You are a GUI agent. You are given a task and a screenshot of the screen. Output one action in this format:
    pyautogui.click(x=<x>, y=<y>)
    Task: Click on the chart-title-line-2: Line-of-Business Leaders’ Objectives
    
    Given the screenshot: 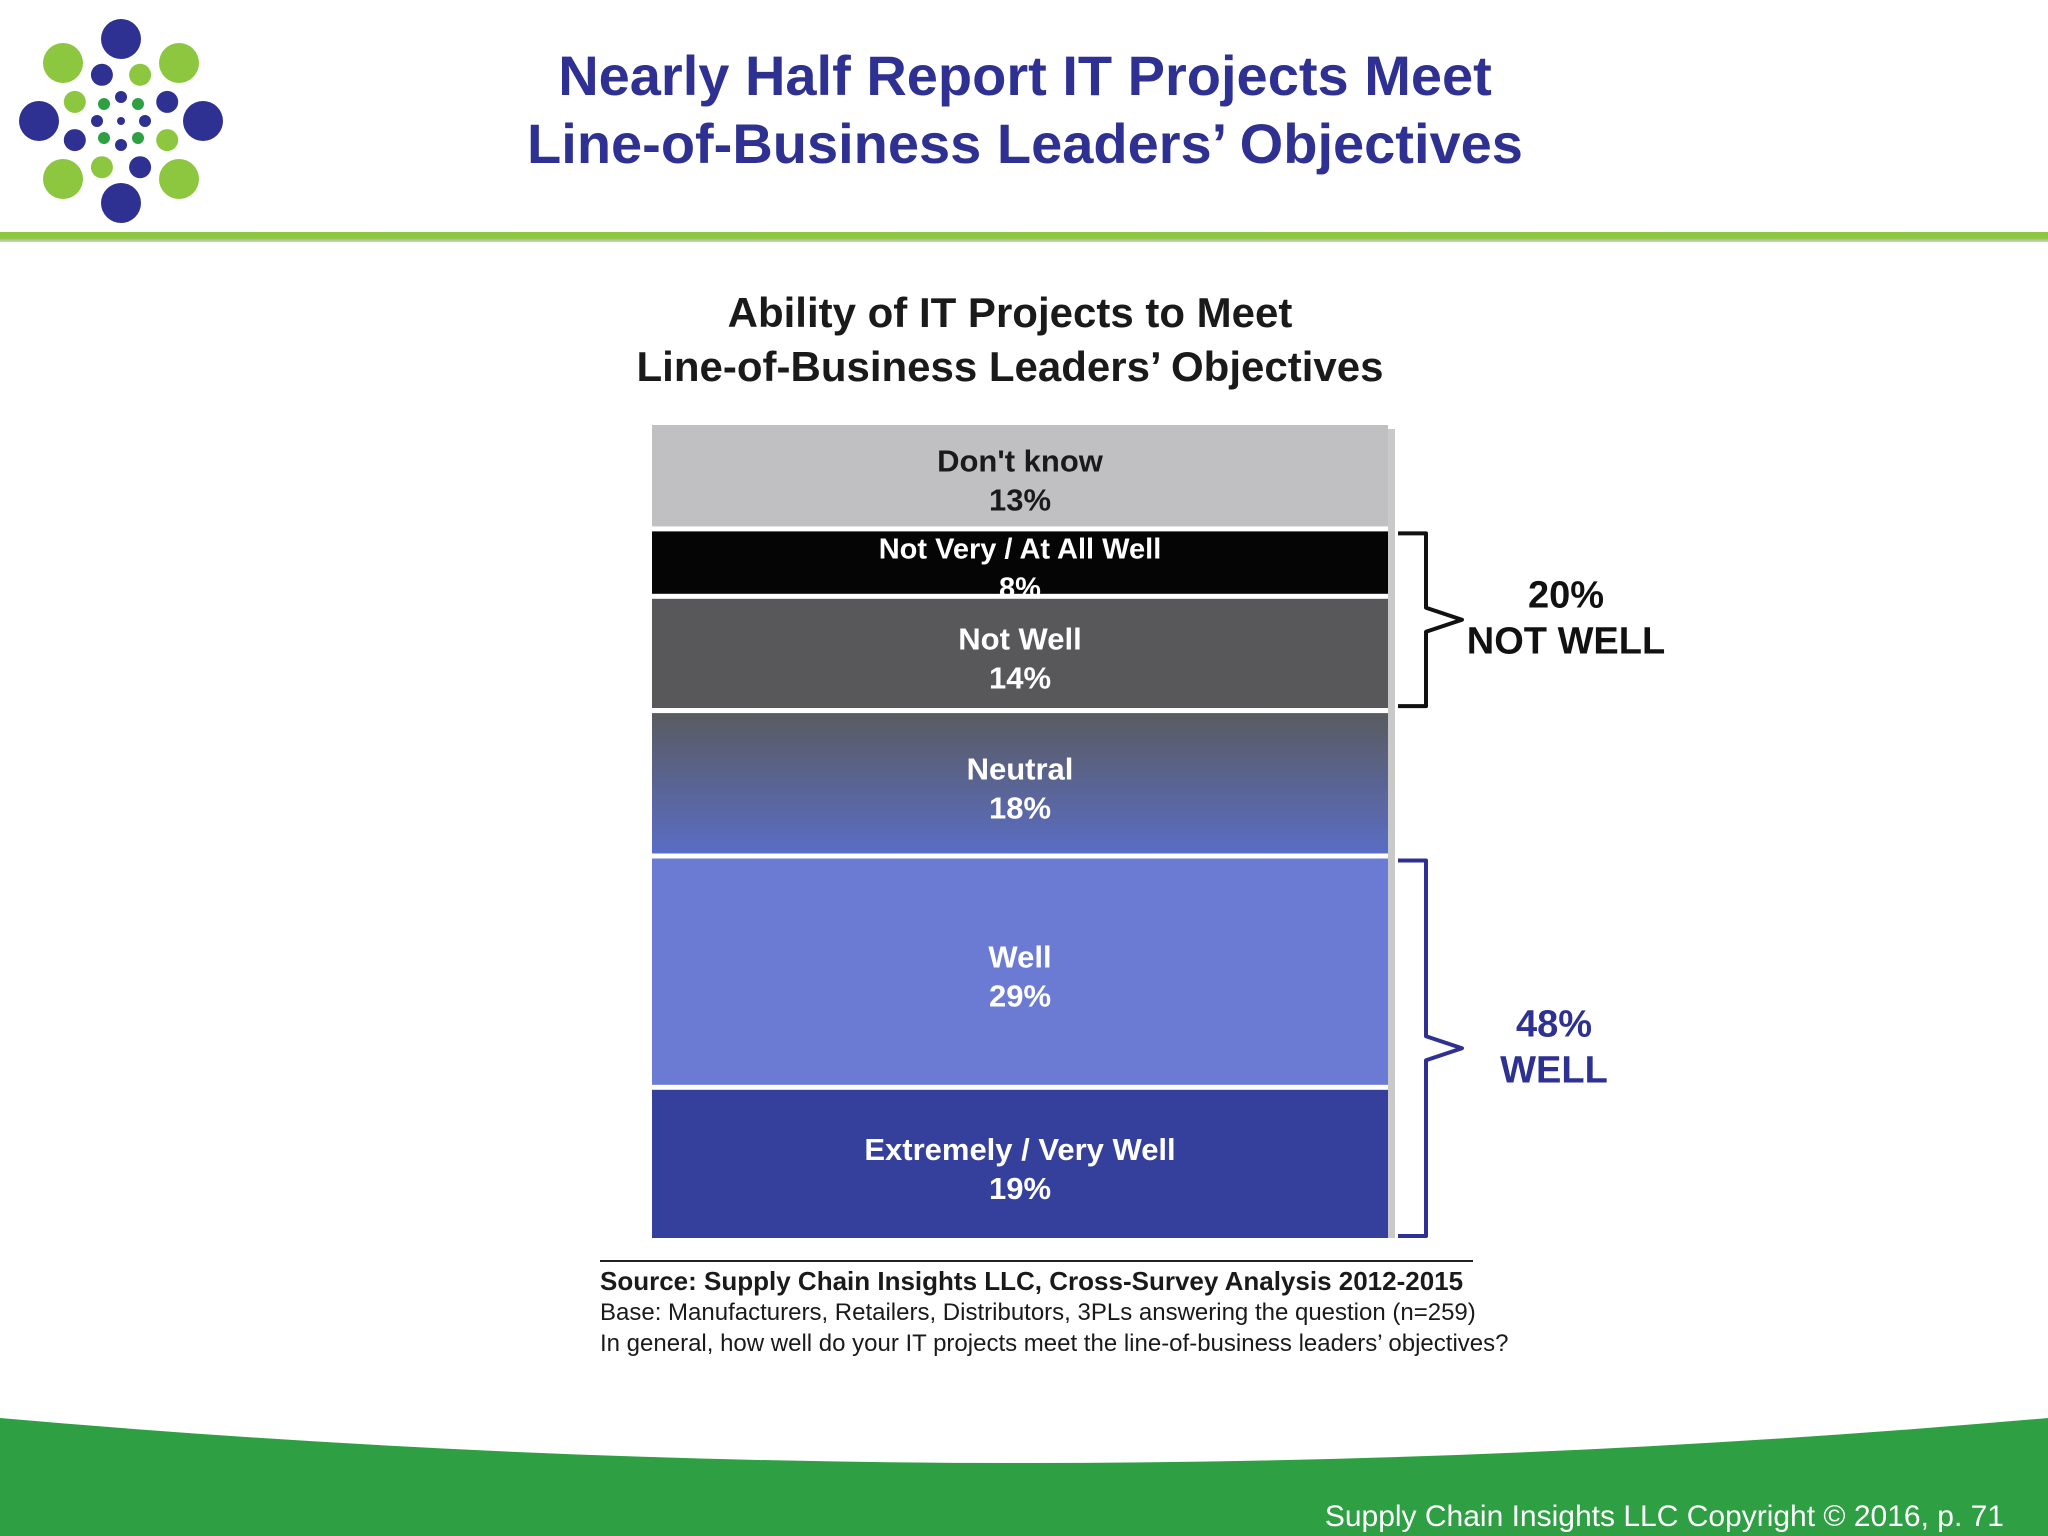 What is the action you would take?
    pyautogui.click(x=1010, y=366)
    